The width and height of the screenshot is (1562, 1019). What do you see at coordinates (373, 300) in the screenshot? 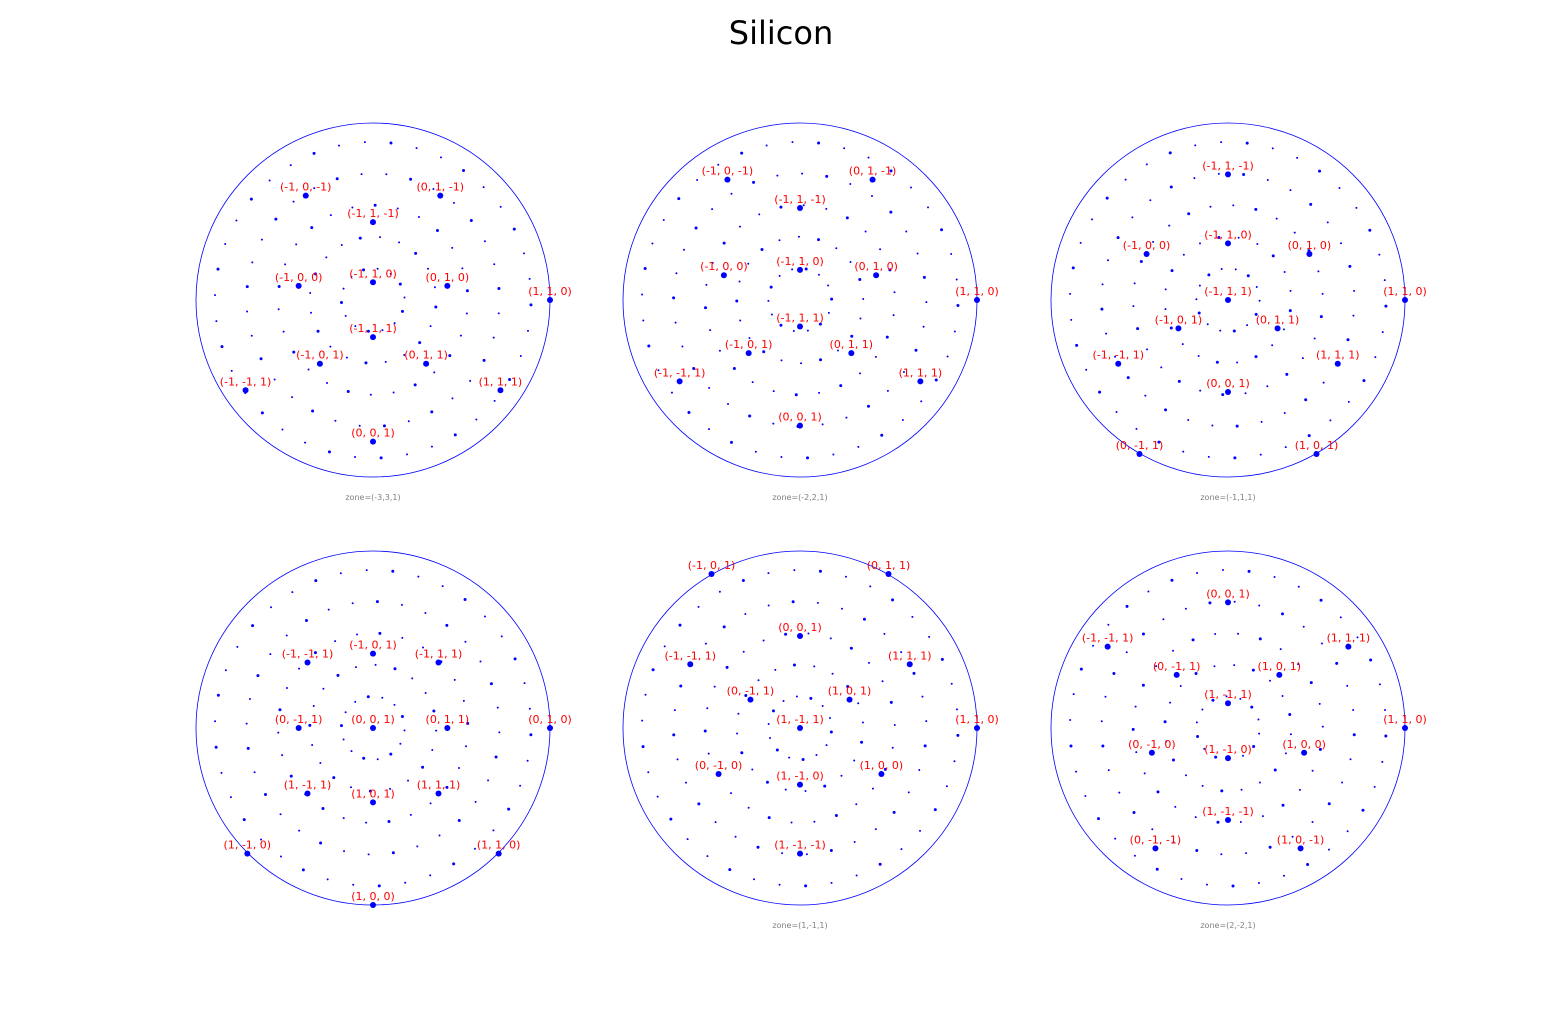
I see `minor-poles` at bounding box center [373, 300].